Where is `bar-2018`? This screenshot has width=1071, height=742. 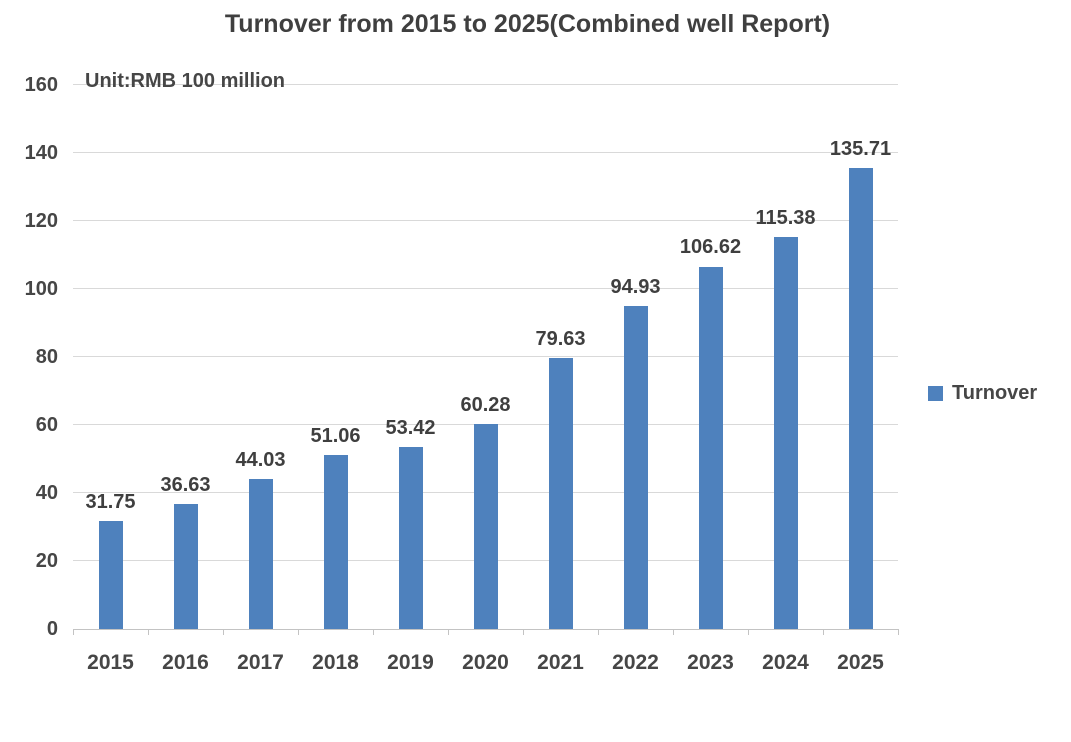
bar-2018 is located at coordinates (335, 542).